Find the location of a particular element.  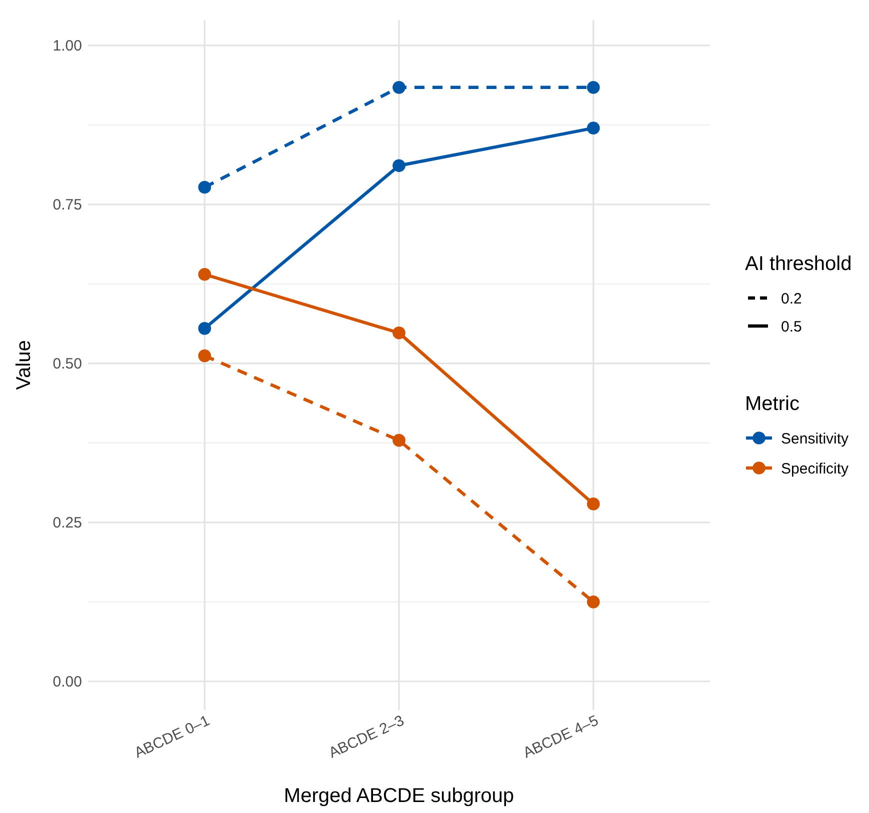

y-tick-label: 0.00 is located at coordinates (67, 682).